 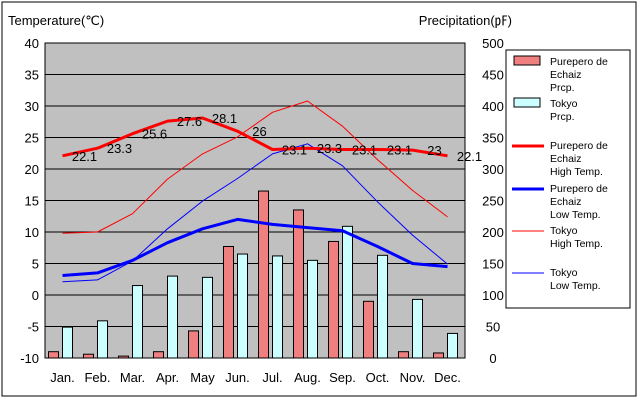 I want to click on x-tick-label: May, so click(x=202, y=377).